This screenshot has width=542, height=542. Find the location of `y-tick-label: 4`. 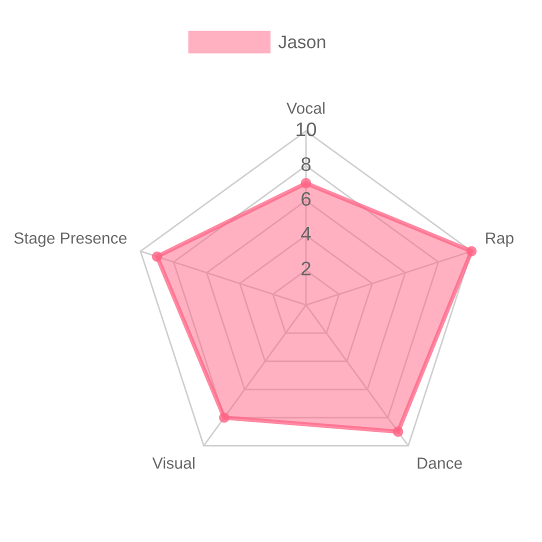

y-tick-label: 4 is located at coordinates (306, 233).